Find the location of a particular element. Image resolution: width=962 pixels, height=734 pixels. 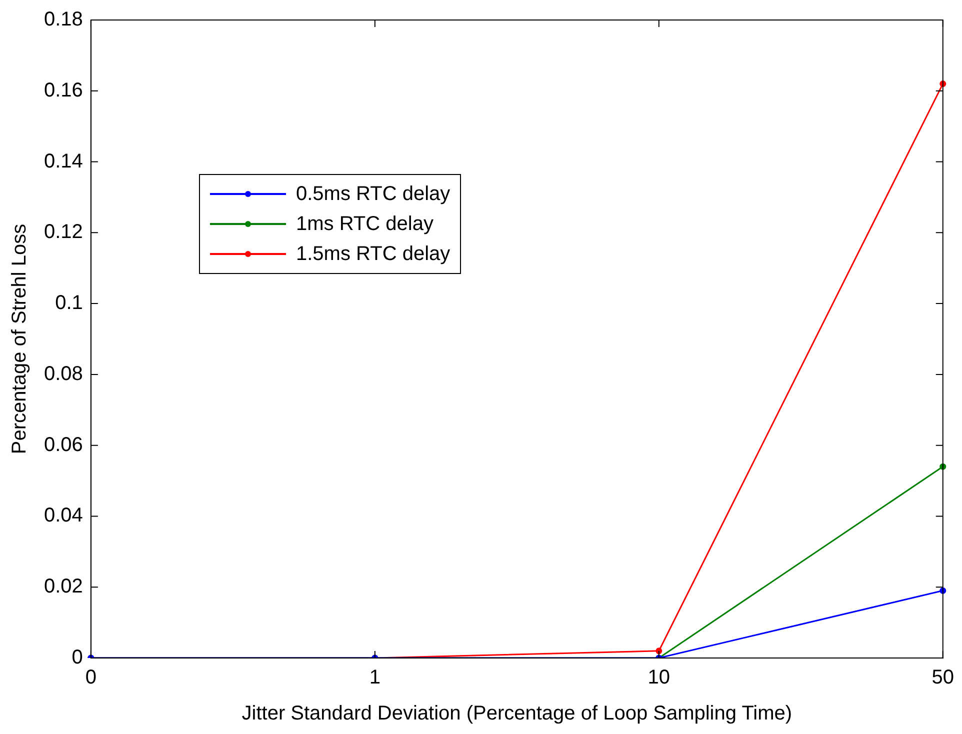

y-tick-label: 0 is located at coordinates (77, 657).